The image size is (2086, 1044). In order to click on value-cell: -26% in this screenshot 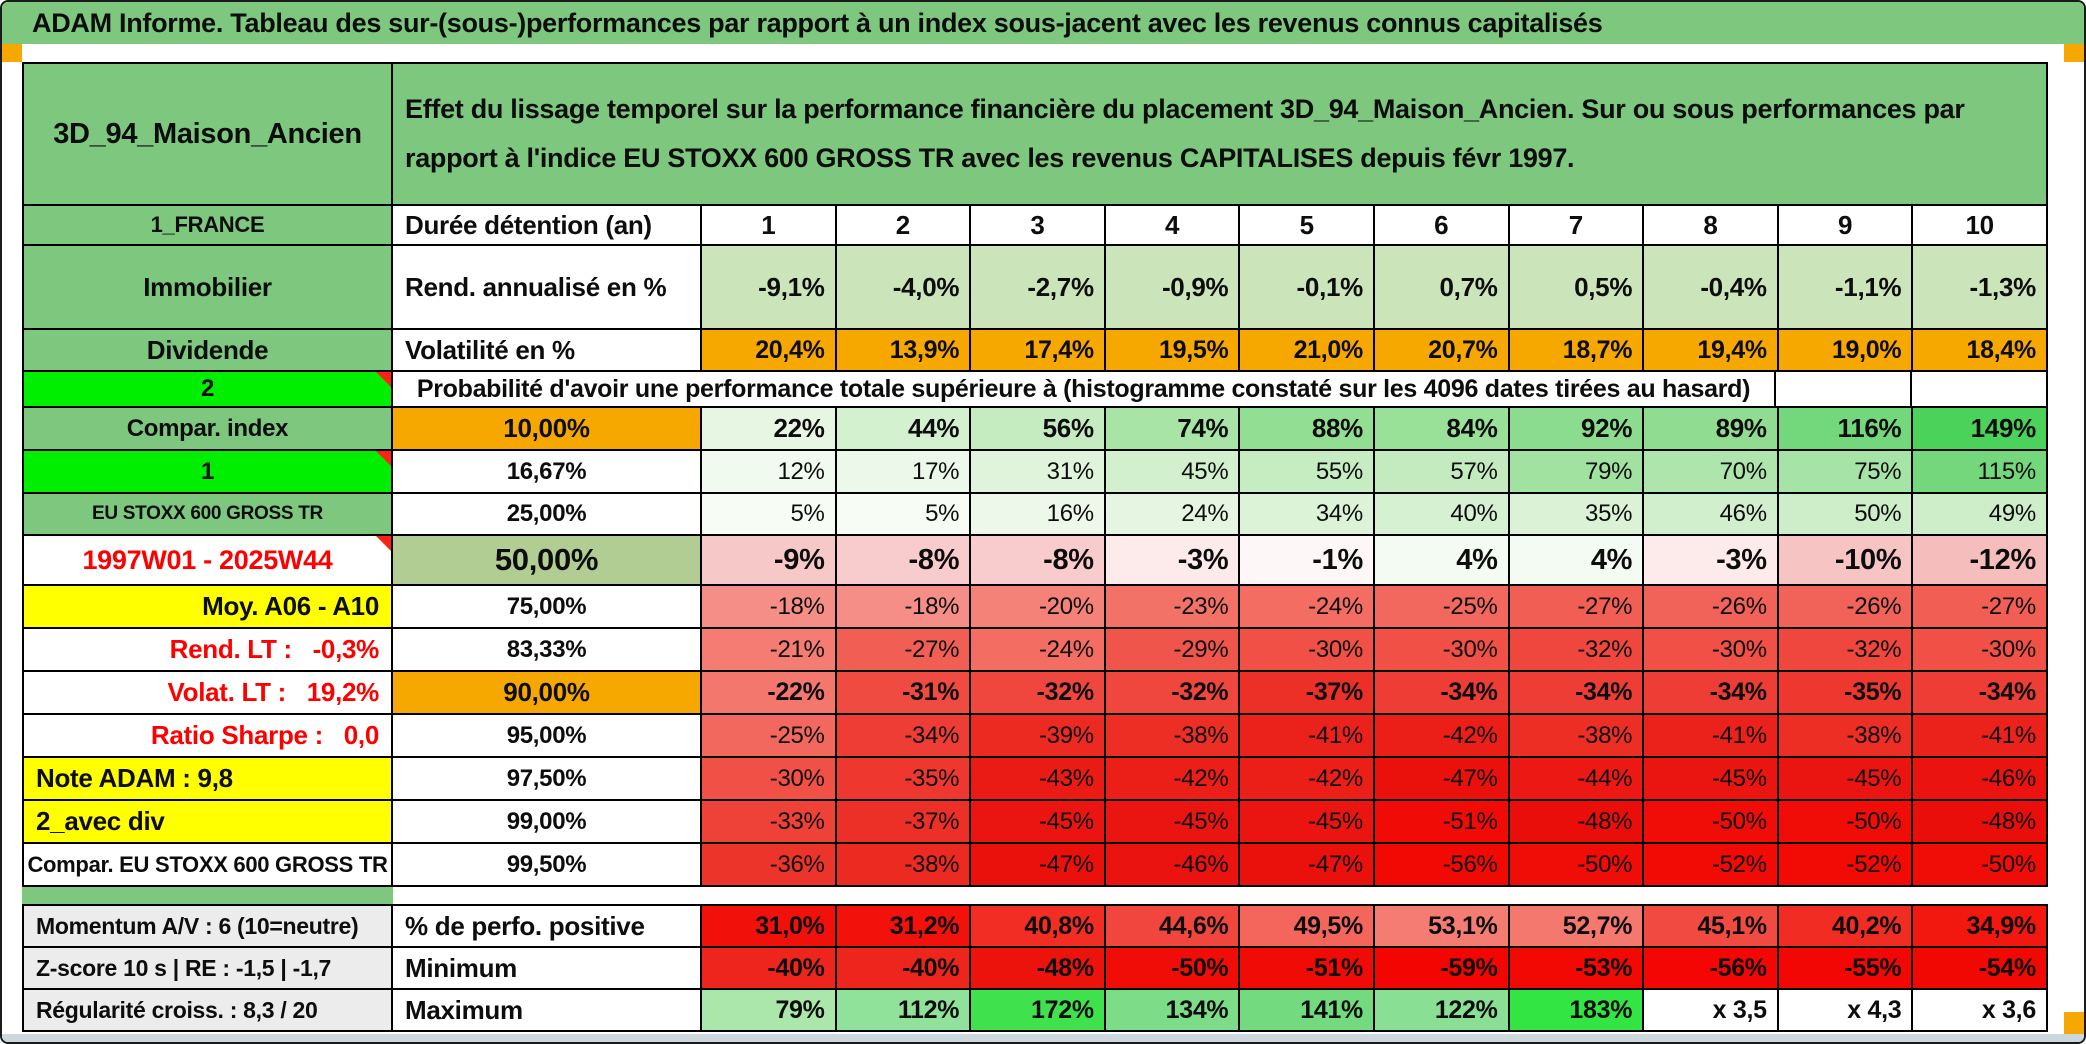, I will do `click(1846, 607)`.